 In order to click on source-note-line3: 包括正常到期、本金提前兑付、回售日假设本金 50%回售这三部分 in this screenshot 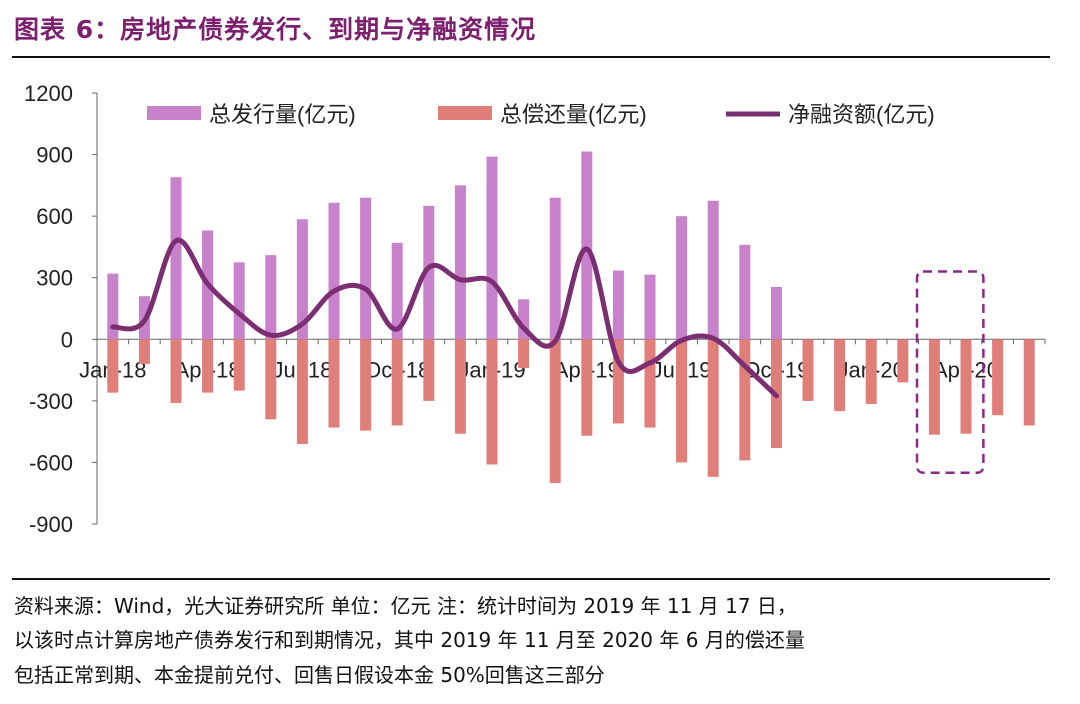, I will do `click(309, 675)`.